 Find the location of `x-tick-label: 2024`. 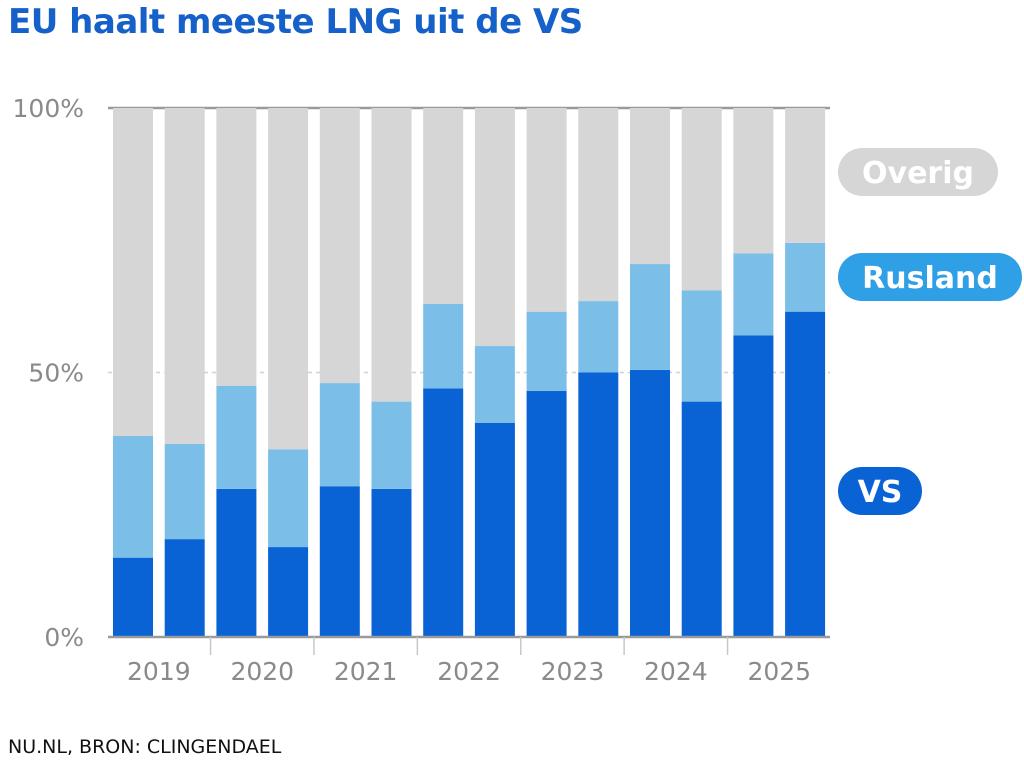

x-tick-label: 2024 is located at coordinates (676, 671).